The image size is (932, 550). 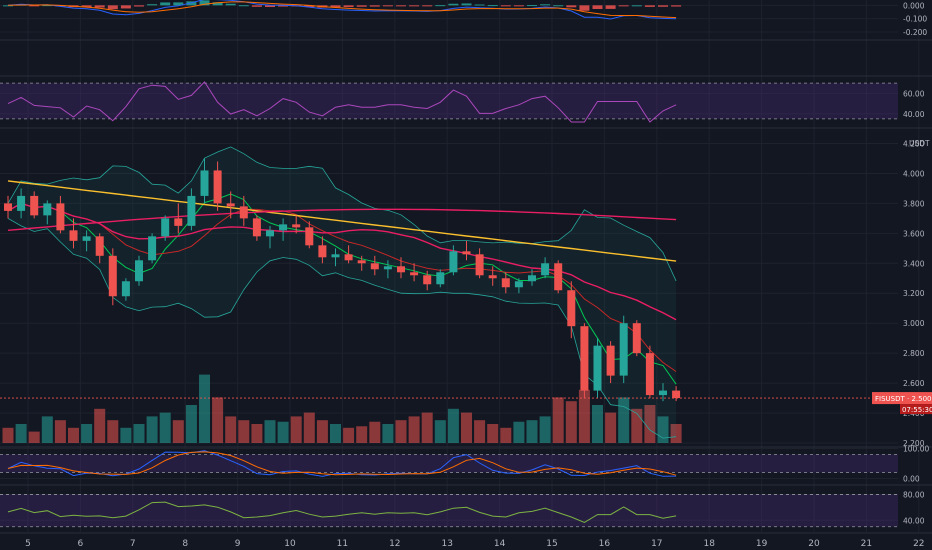 What do you see at coordinates (342, 10) in the screenshot?
I see `macd-pane` at bounding box center [342, 10].